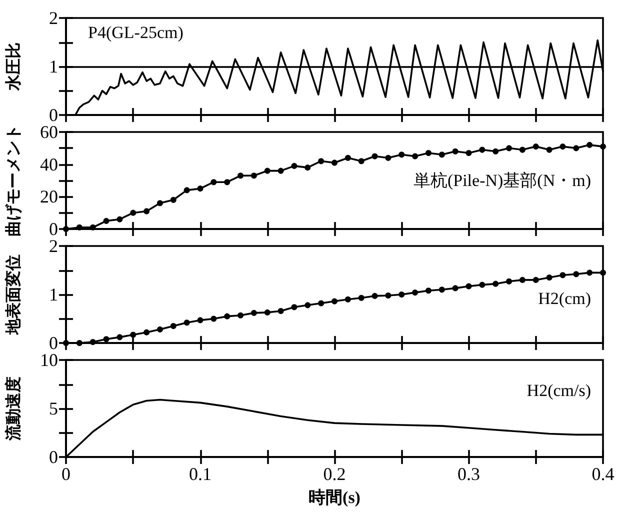 The width and height of the screenshot is (617, 525). Describe the element at coordinates (469, 474) in the screenshot. I see `x-tick-label: 0.3` at that location.